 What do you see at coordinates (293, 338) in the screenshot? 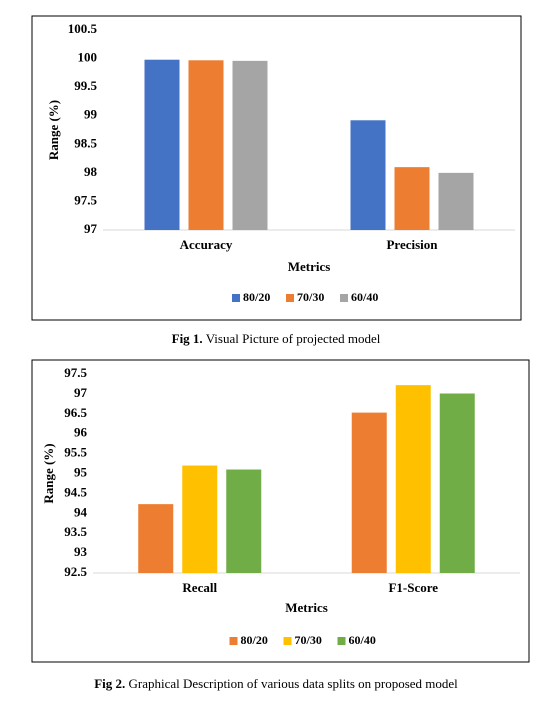
I see `caption-text: Visual Picture of projected model` at bounding box center [293, 338].